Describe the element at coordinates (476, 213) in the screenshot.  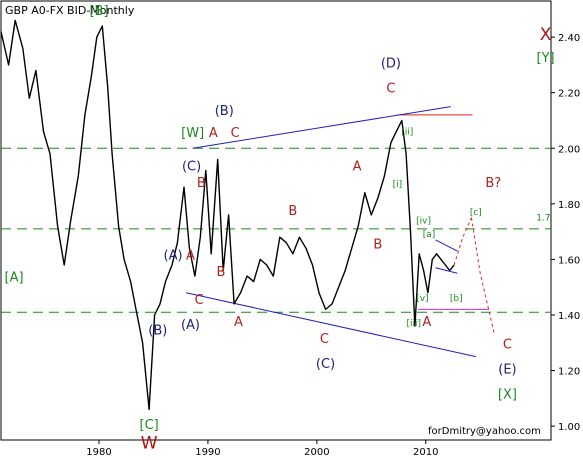
I see `wave-label-32: [c]` at that location.